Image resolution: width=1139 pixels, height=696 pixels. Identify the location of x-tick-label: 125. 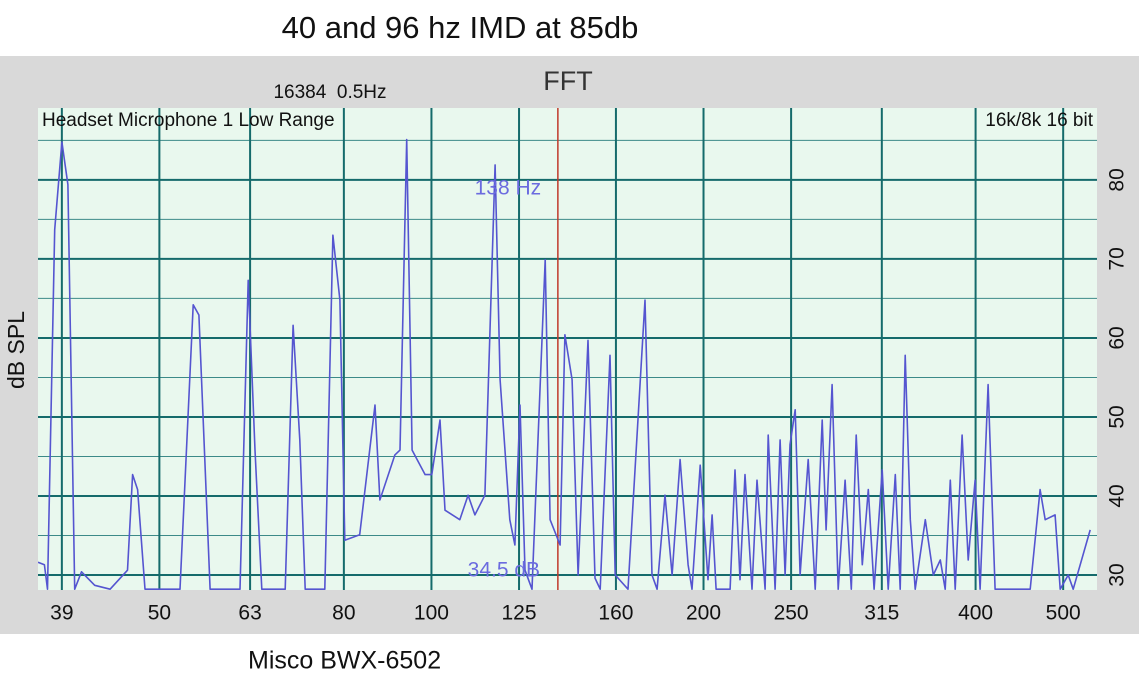
(519, 613).